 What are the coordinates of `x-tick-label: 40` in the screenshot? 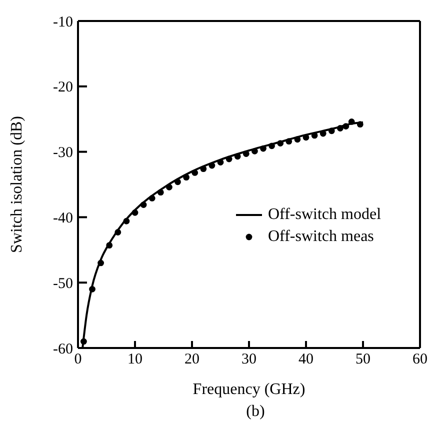 It's located at (306, 360).